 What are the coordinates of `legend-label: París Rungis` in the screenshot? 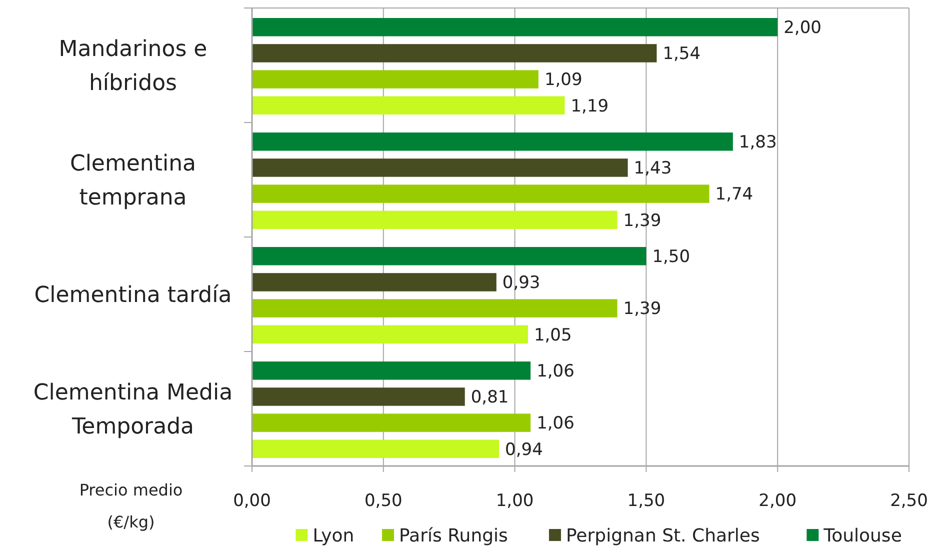 It's located at (453, 535).